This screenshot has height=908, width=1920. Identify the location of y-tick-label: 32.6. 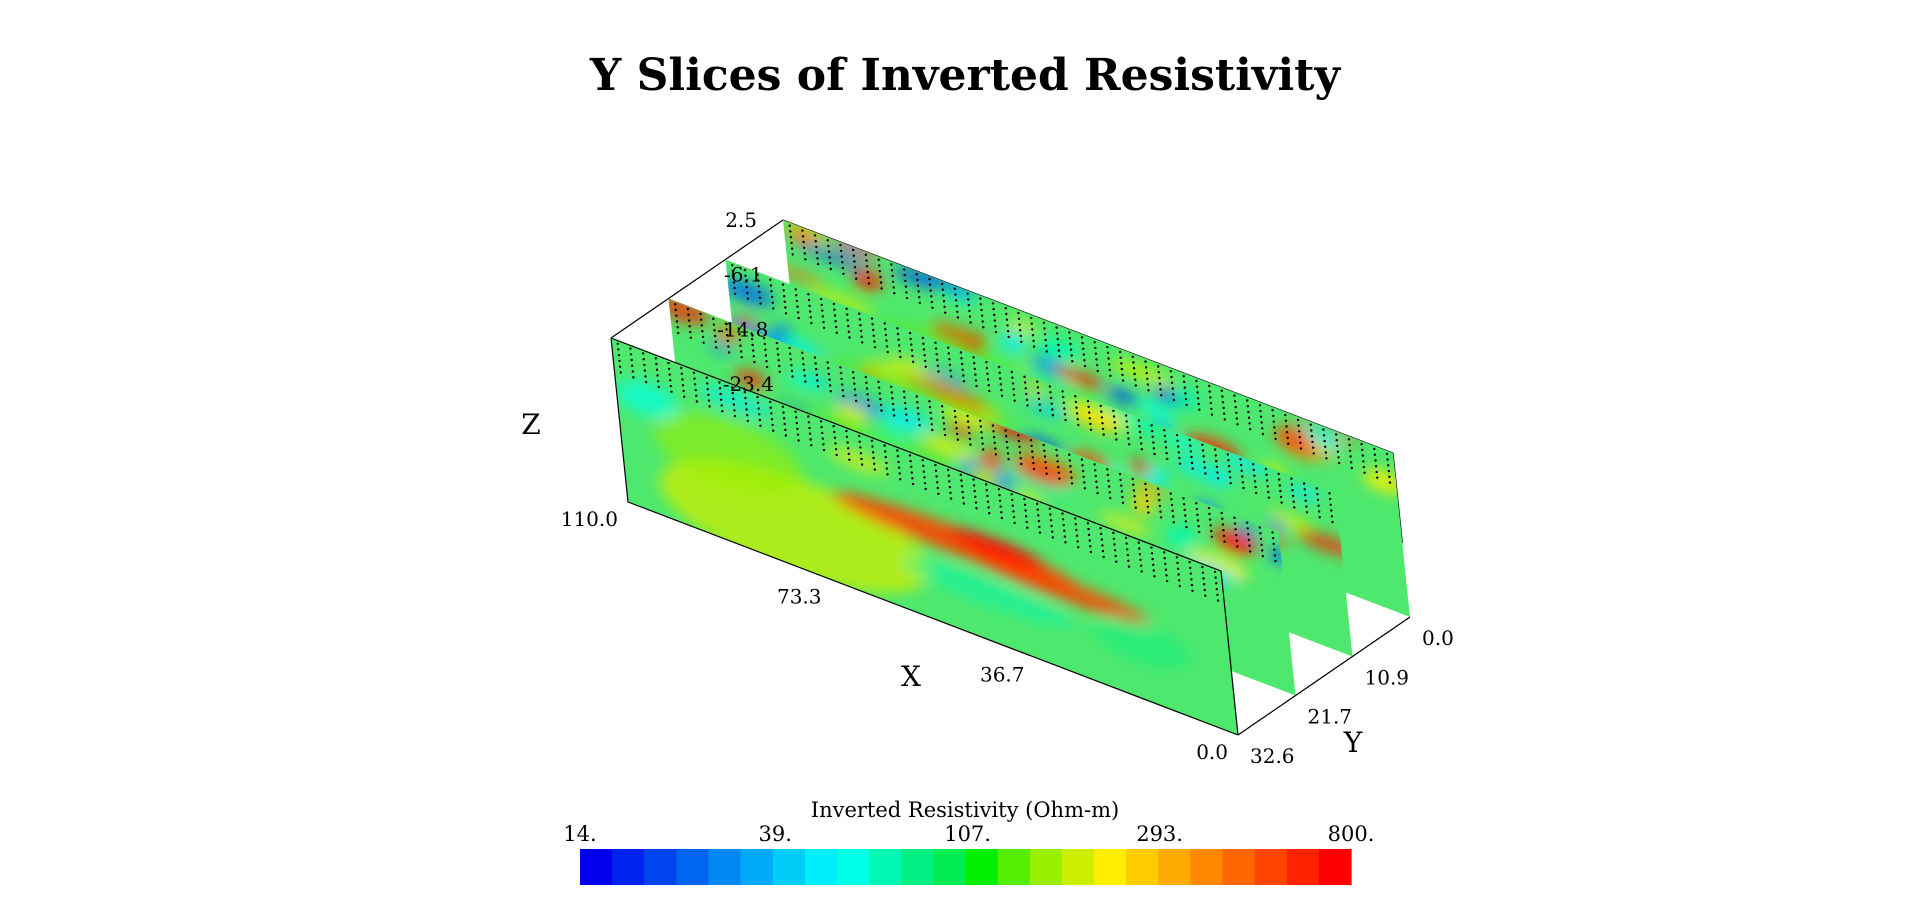
(1272, 756).